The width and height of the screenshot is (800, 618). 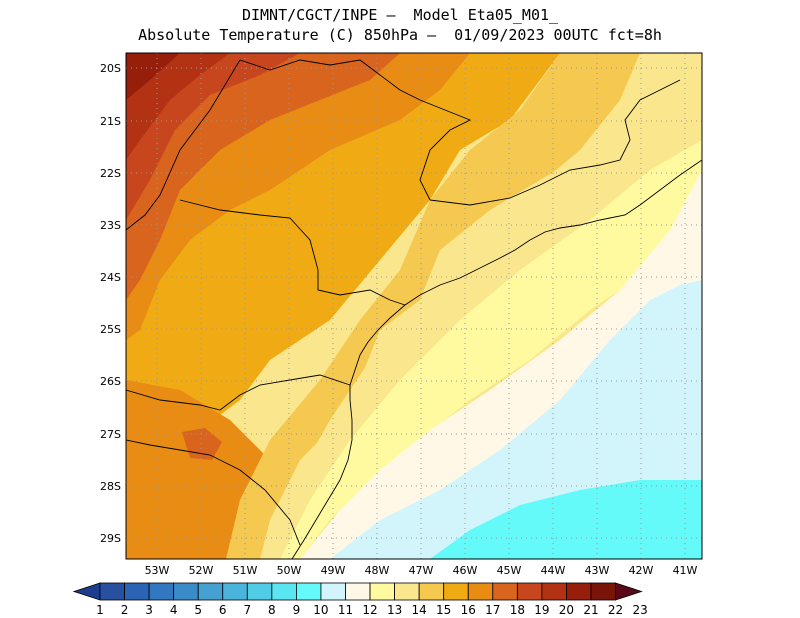 I want to click on lat-label: 24S, so click(x=110, y=277).